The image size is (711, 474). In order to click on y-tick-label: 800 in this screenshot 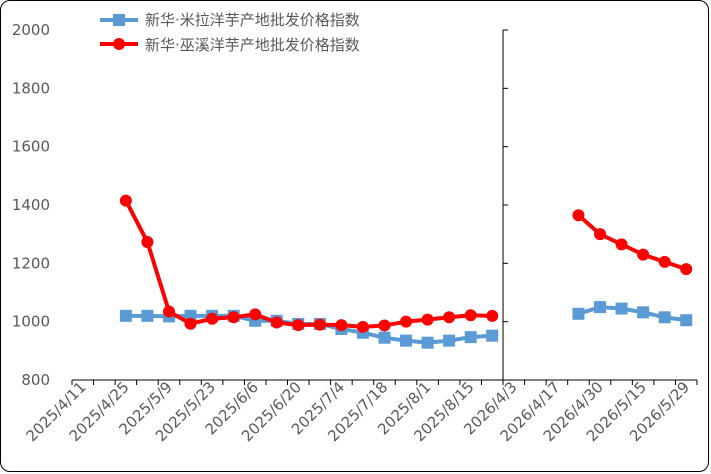, I will do `click(35, 380)`.